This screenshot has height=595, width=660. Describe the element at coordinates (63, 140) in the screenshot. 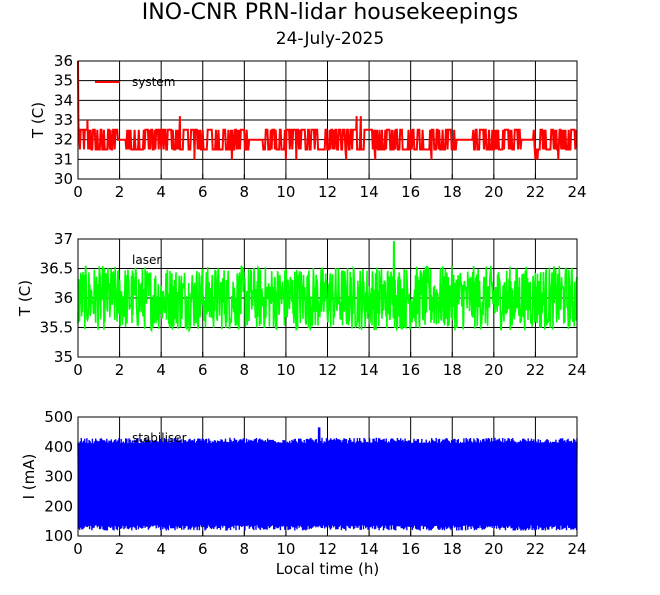

I see `y-tick-label: 32` at that location.